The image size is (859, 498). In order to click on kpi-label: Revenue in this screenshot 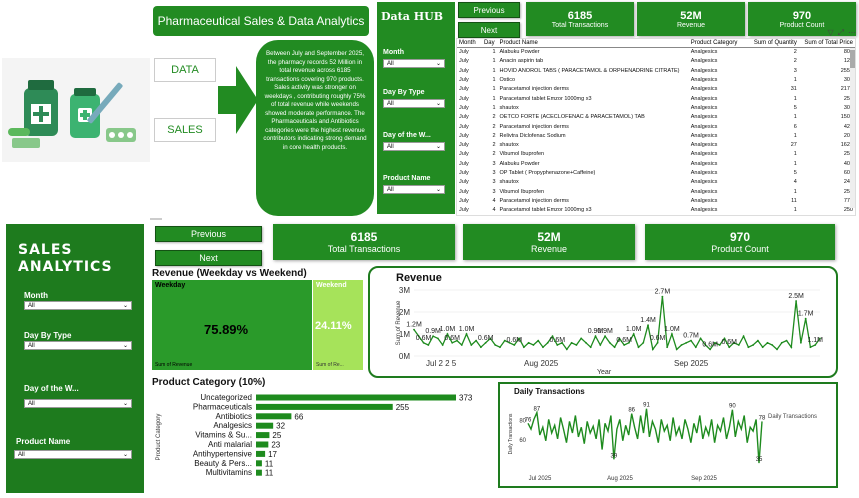, I will do `click(549, 249)`.